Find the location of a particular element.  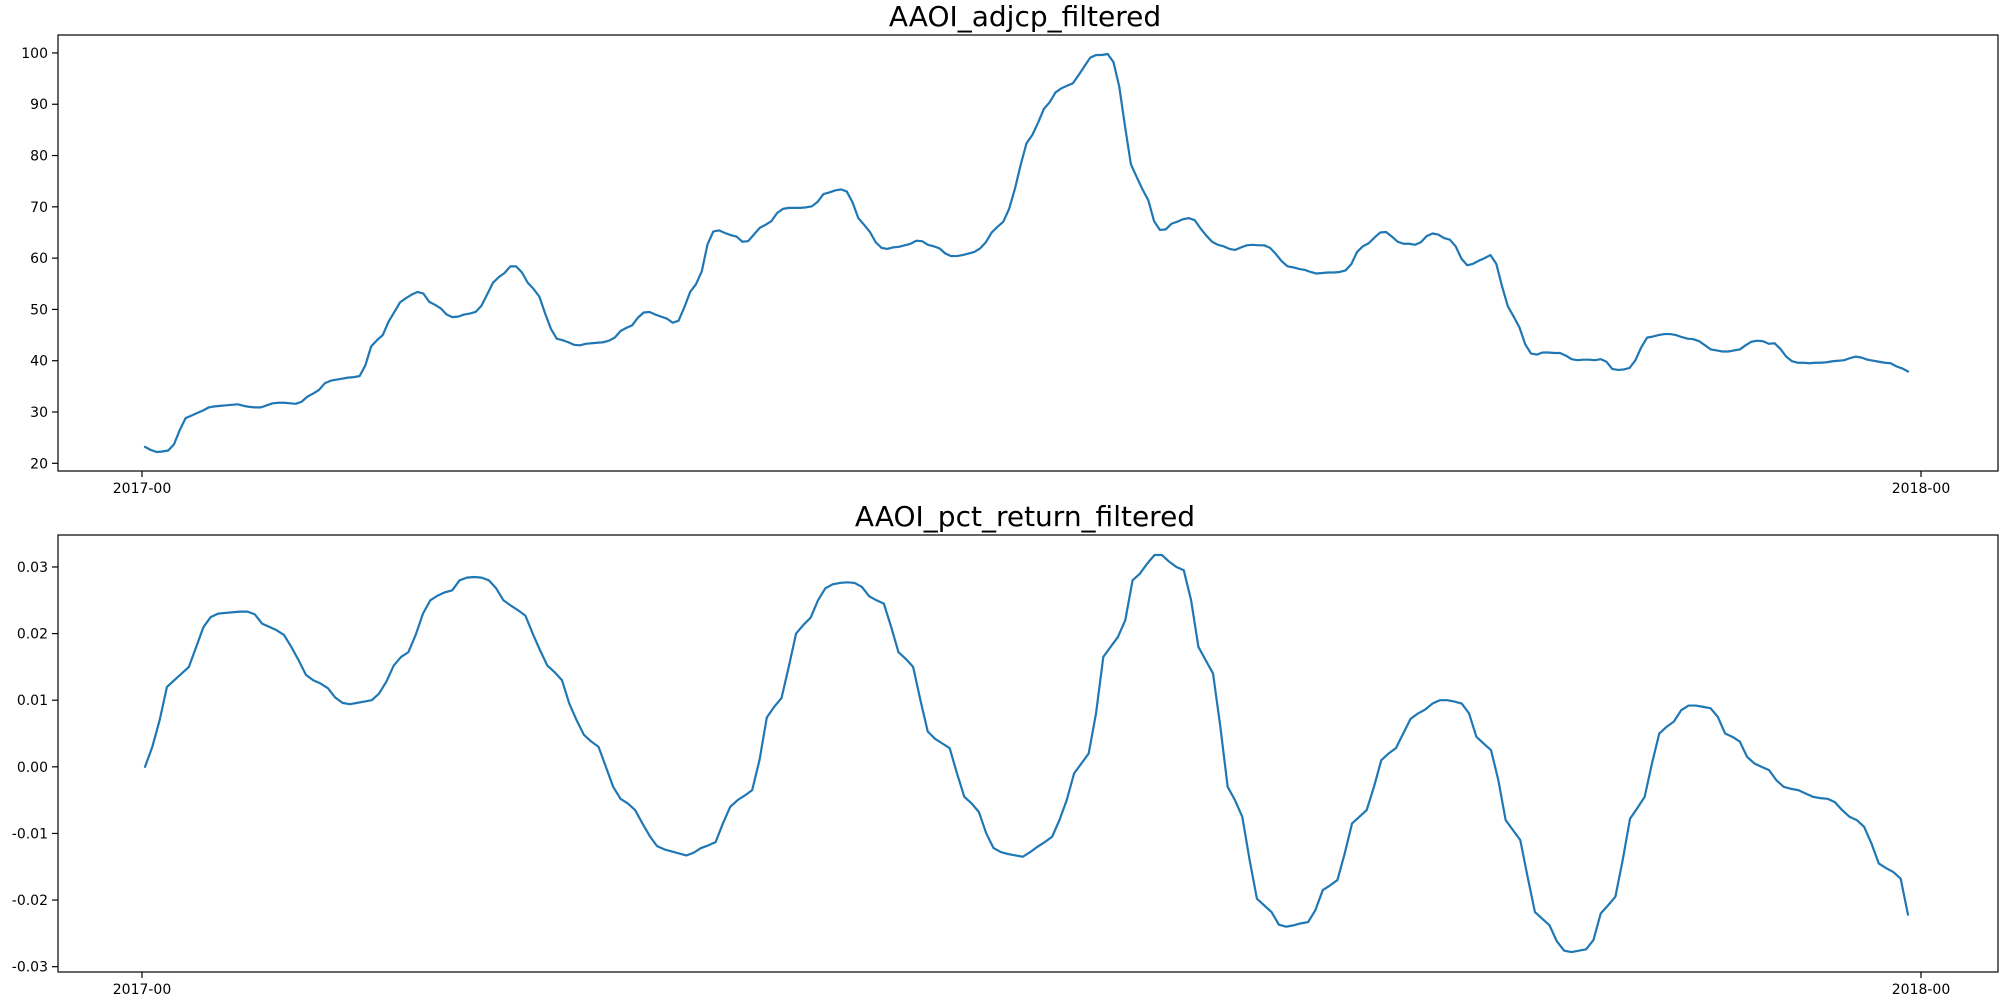

y-tick-label: 0.01 is located at coordinates (32, 701).